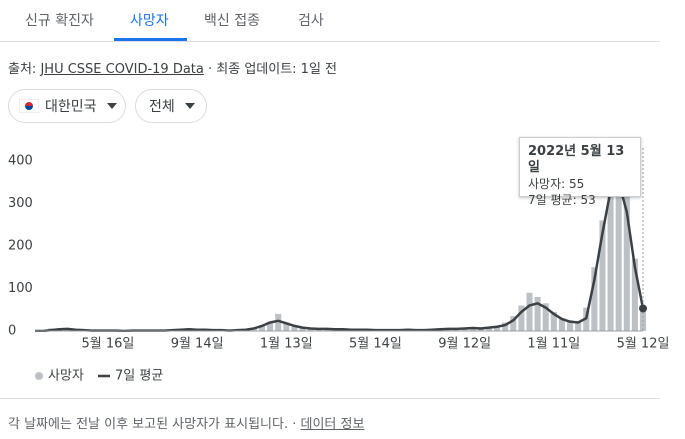  I want to click on legend-label: 7일 평균, so click(139, 376).